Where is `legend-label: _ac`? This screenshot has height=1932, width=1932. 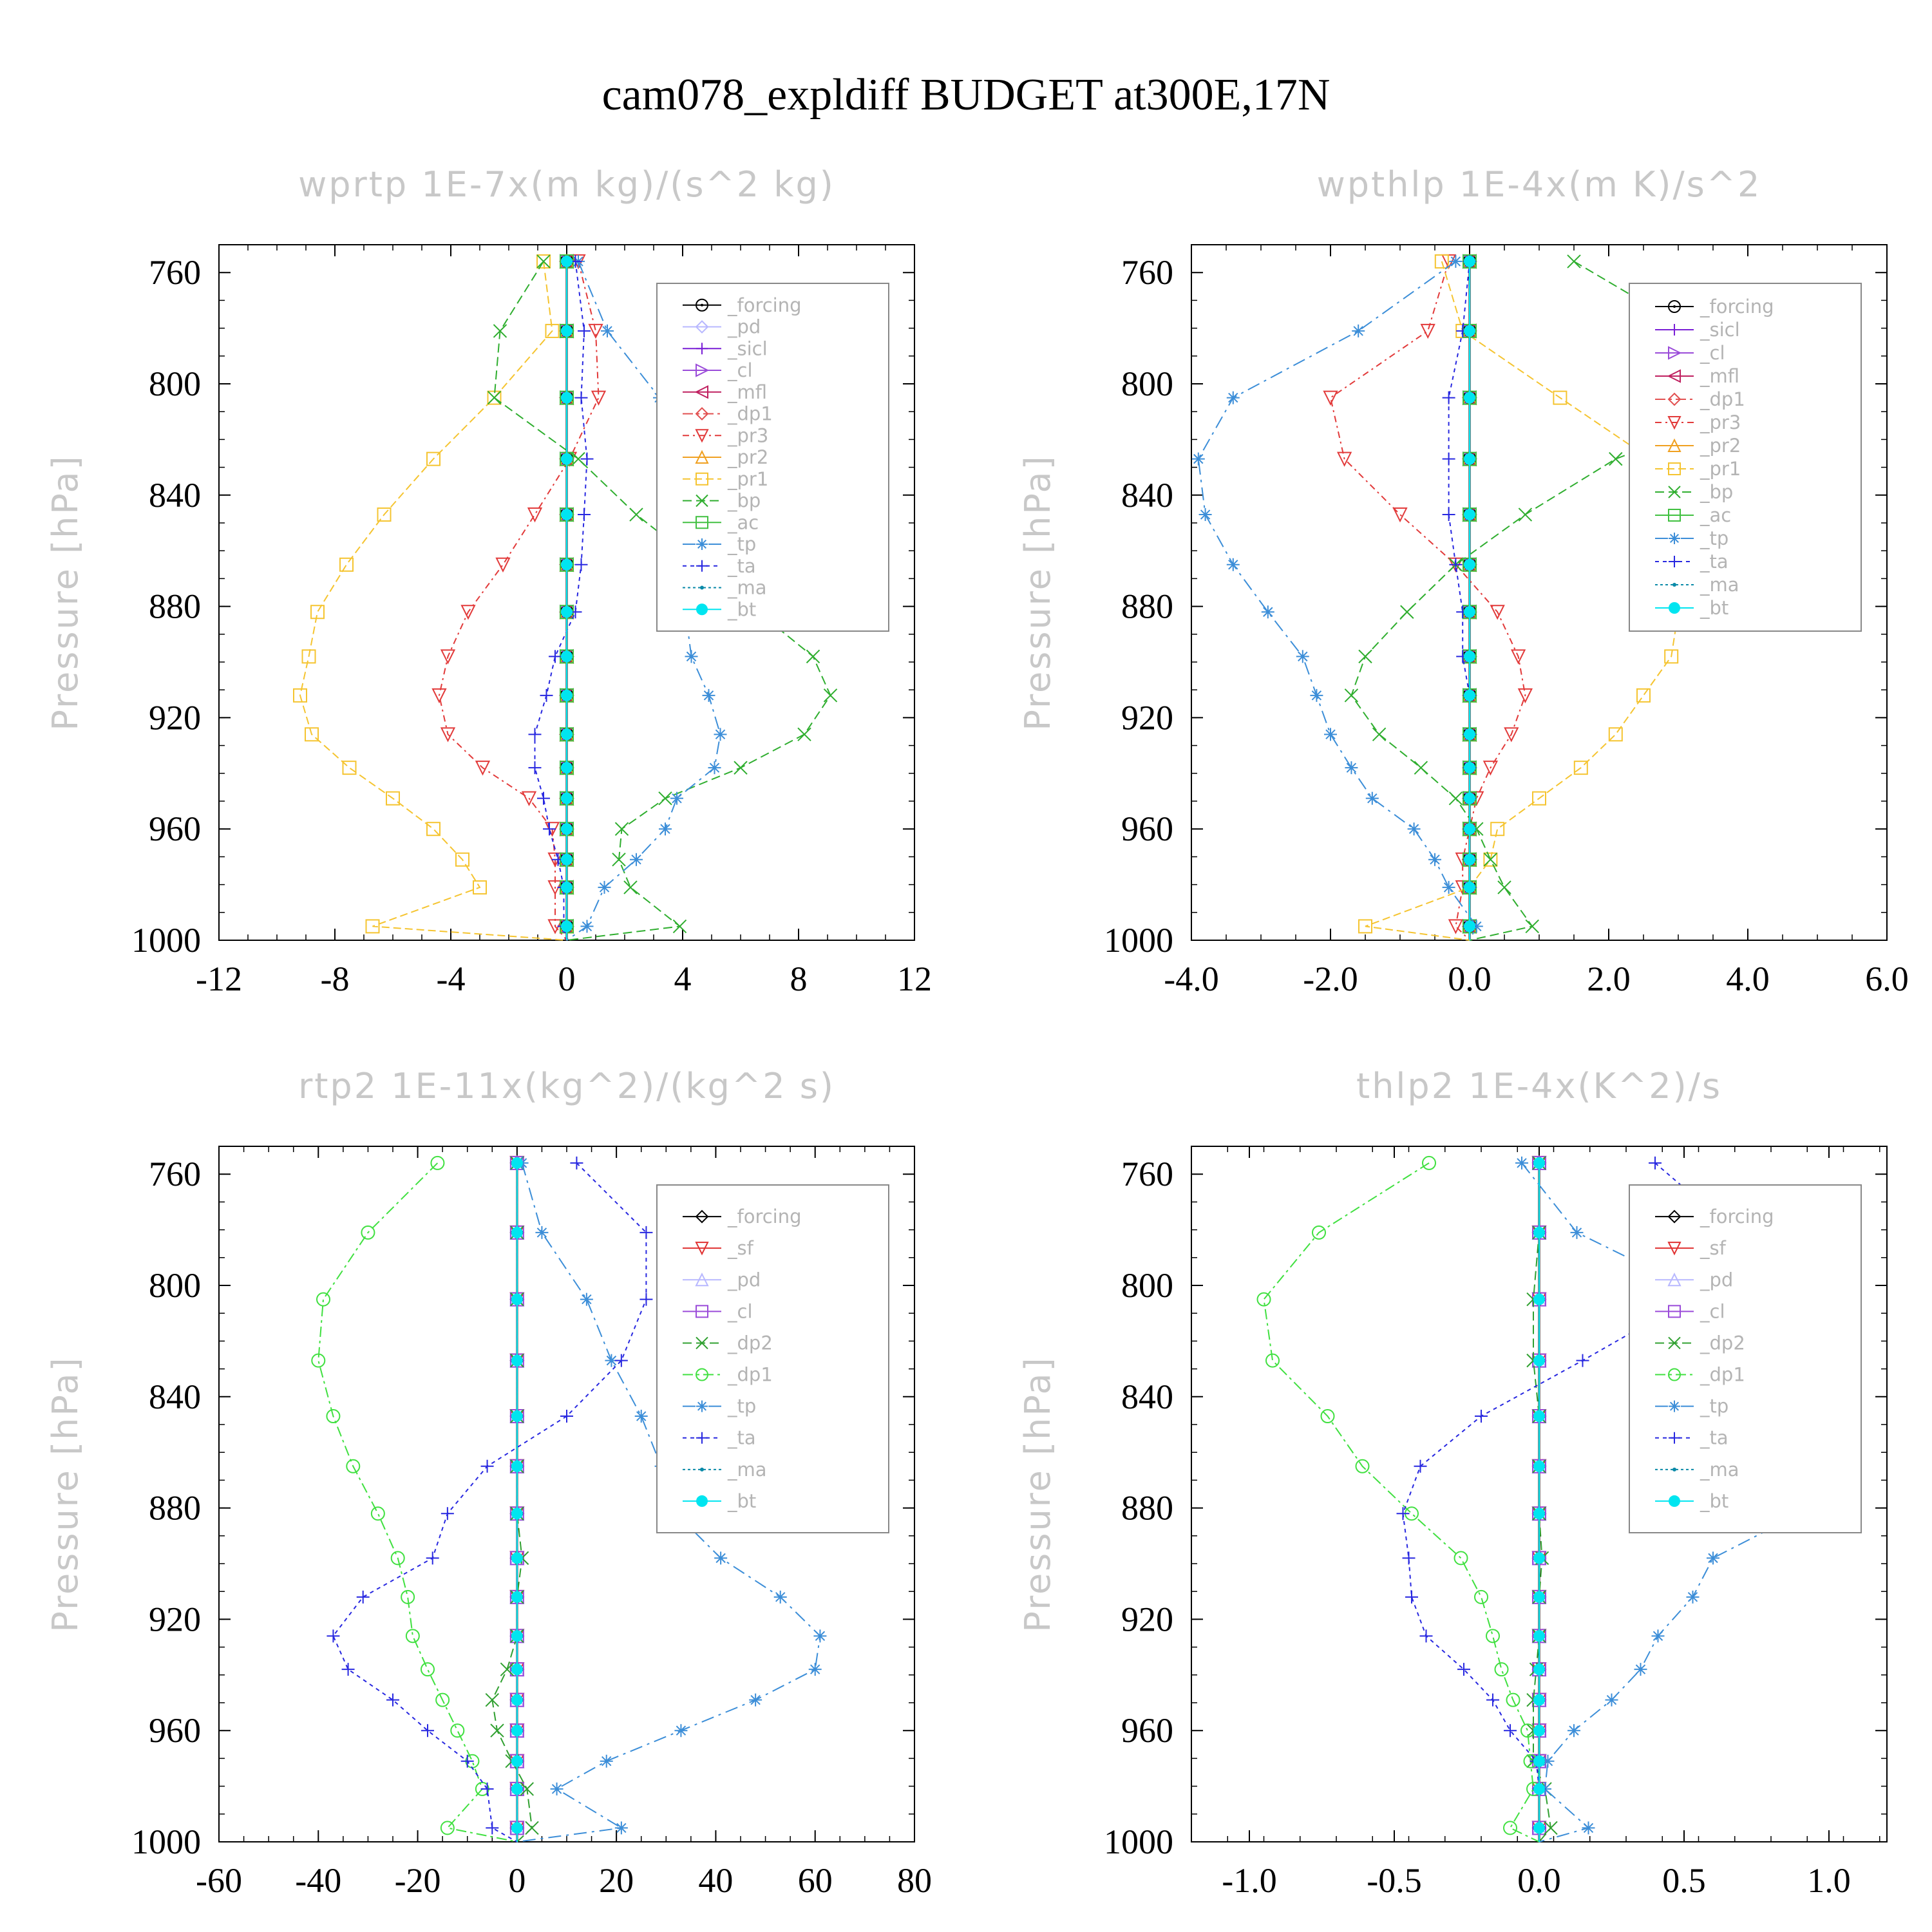 legend-label: _ac is located at coordinates (1715, 515).